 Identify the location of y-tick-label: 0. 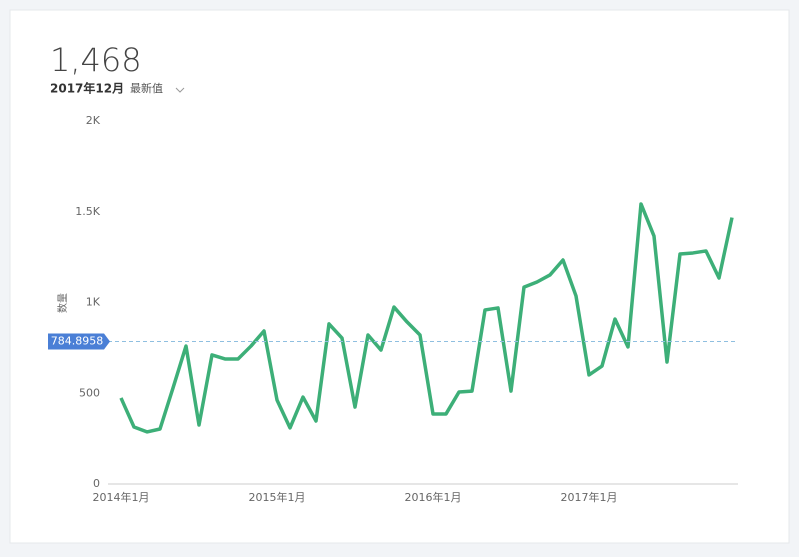
(96, 483).